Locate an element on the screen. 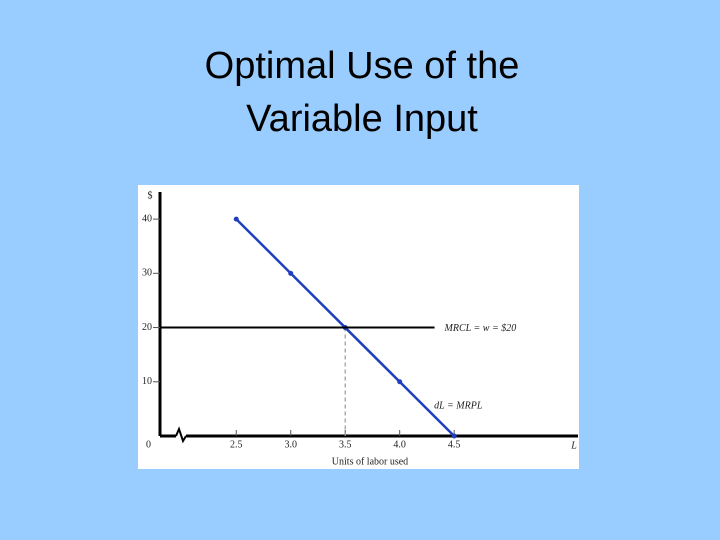 The height and width of the screenshot is (540, 720). axis-break is located at coordinates (181, 435).